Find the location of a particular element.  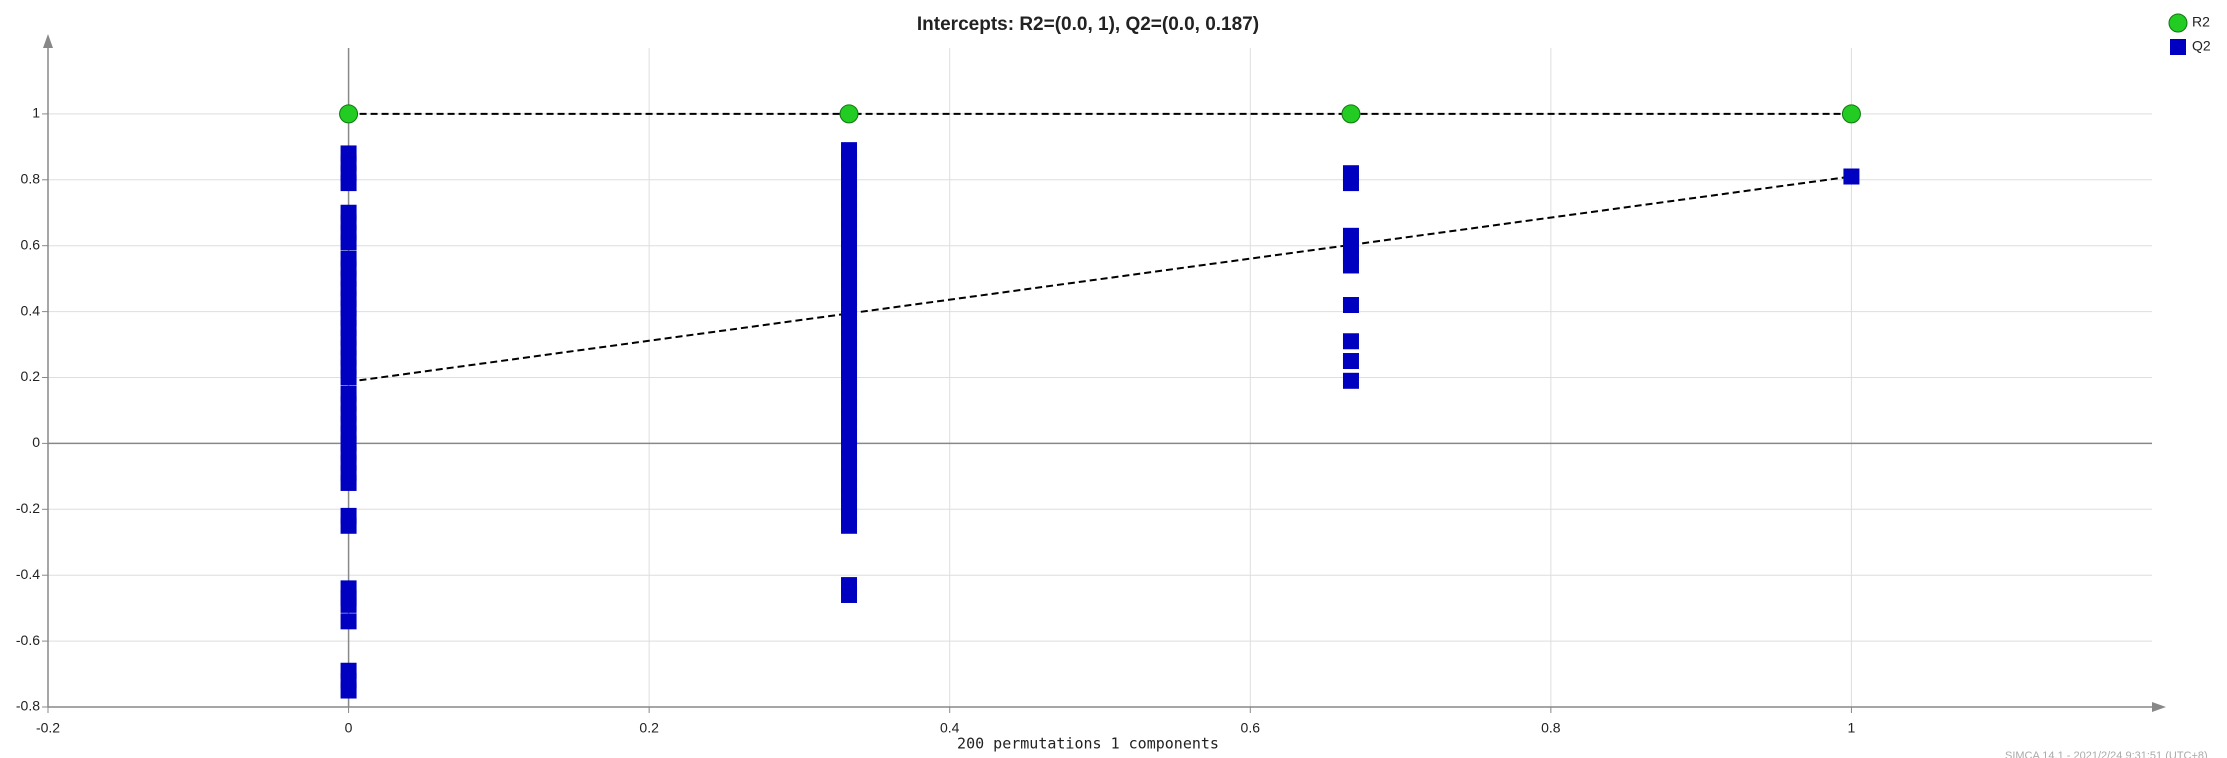

legend-label: R2 is located at coordinates (2201, 22).